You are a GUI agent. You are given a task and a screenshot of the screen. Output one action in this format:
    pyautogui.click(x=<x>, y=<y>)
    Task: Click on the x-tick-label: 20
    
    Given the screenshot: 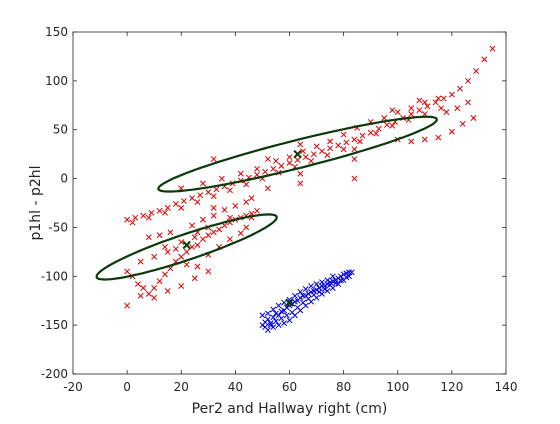 What is the action you would take?
    pyautogui.click(x=181, y=387)
    